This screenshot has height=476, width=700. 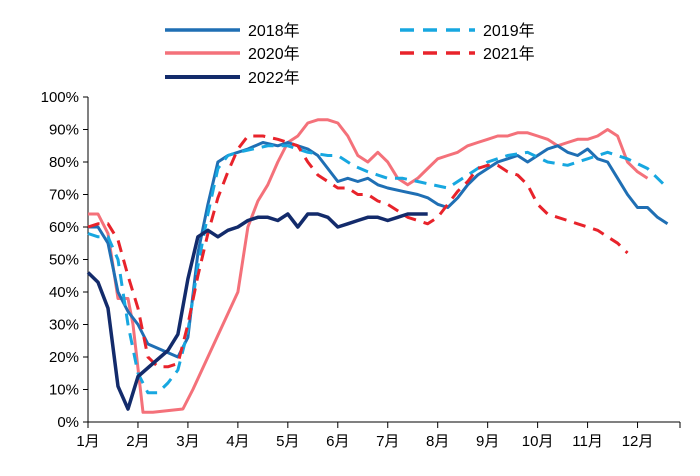 What do you see at coordinates (237, 441) in the screenshot?
I see `x-tick-label: 4月` at bounding box center [237, 441].